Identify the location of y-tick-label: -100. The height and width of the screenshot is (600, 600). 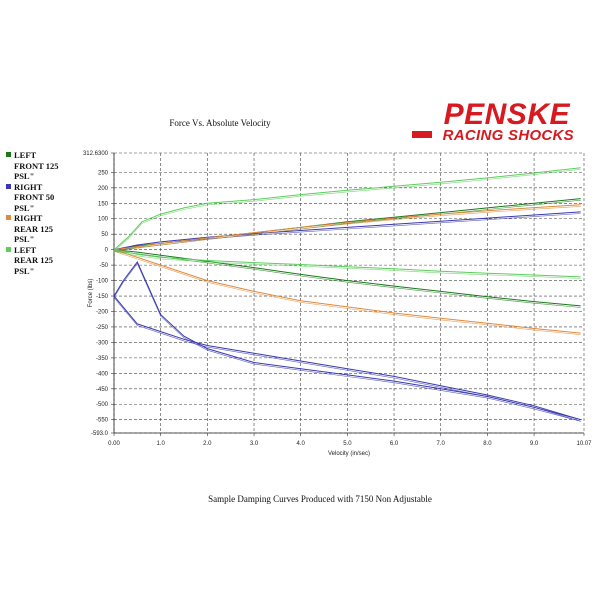
(102, 282).